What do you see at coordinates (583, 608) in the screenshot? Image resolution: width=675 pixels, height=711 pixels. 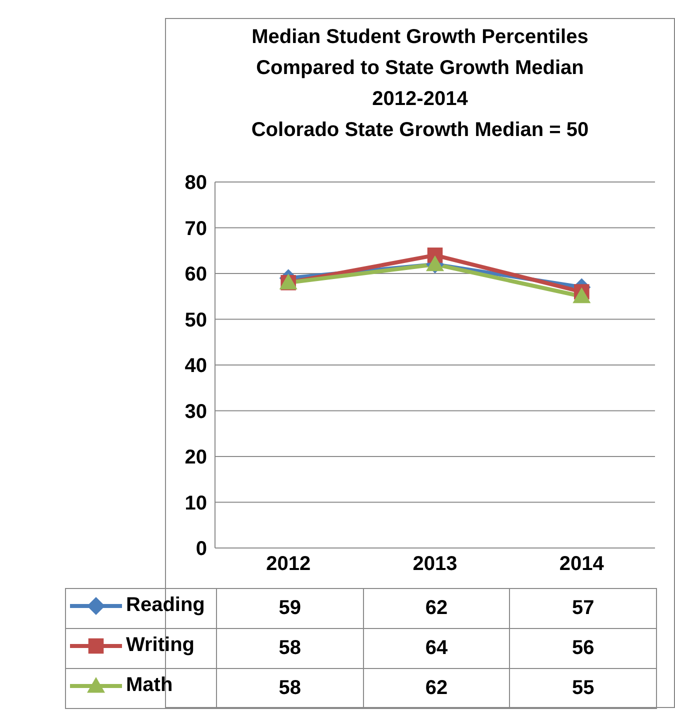 I see `data-label: 57` at bounding box center [583, 608].